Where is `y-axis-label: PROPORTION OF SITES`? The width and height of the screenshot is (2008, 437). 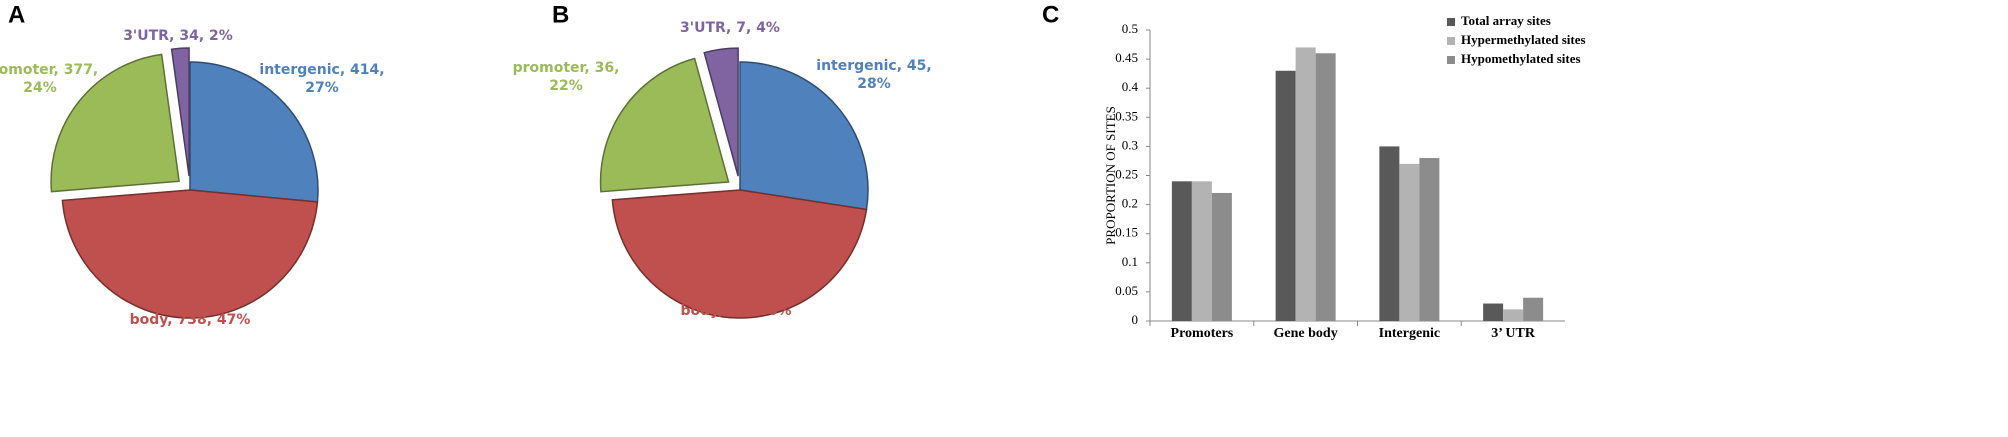 y-axis-label: PROPORTION OF SITES is located at coordinates (1110, 175).